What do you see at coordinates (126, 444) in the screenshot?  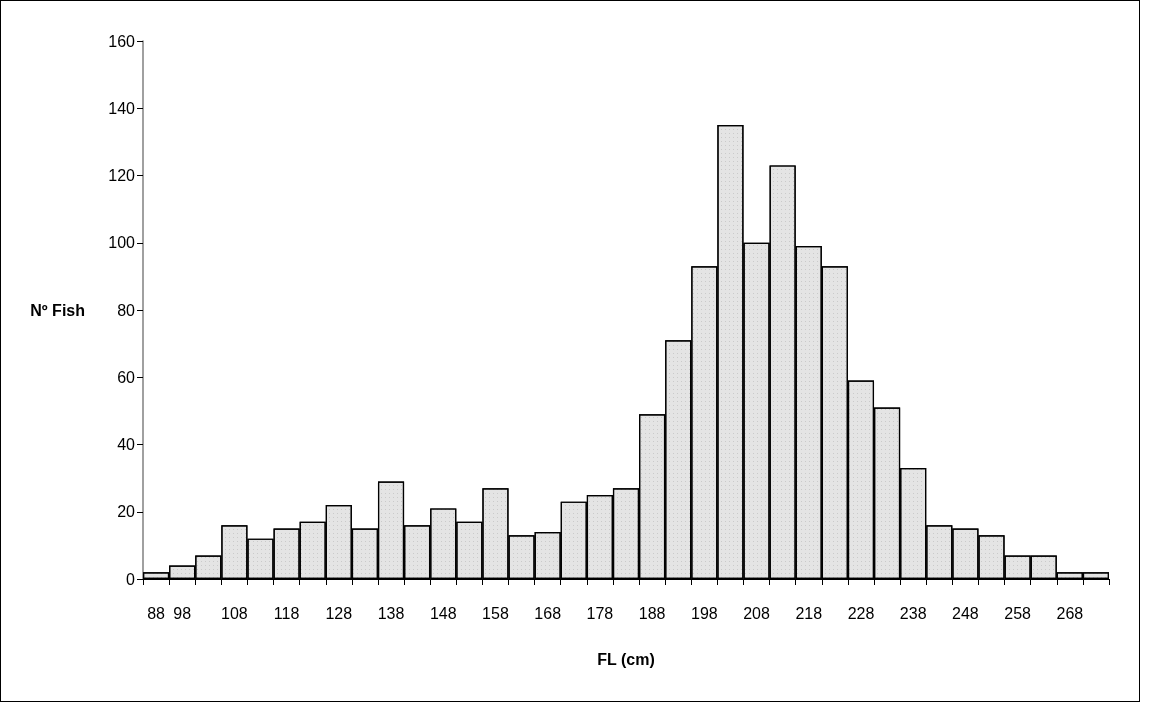 I see `y-tick-label: 40` at bounding box center [126, 444].